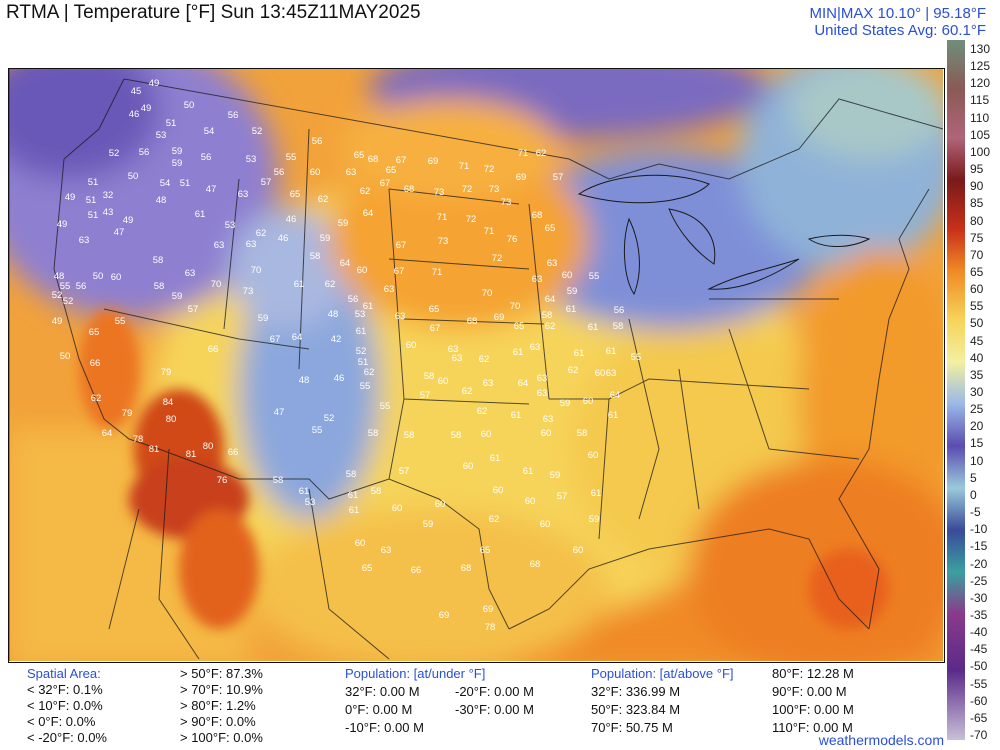 This screenshot has height=750, width=1000. Describe the element at coordinates (632, 256) in the screenshot. I see `lake-michigan` at that location.